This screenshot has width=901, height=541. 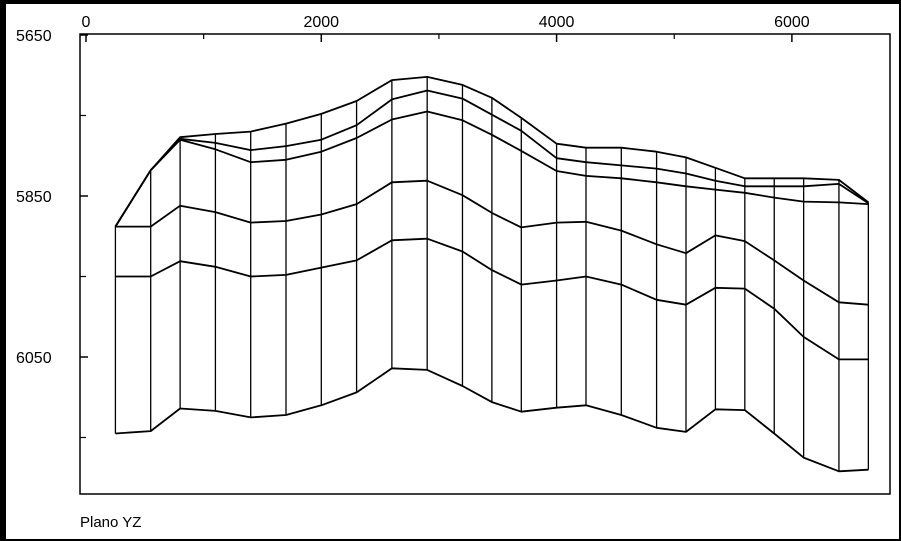 I want to click on frame-bottom, so click(x=450, y=540).